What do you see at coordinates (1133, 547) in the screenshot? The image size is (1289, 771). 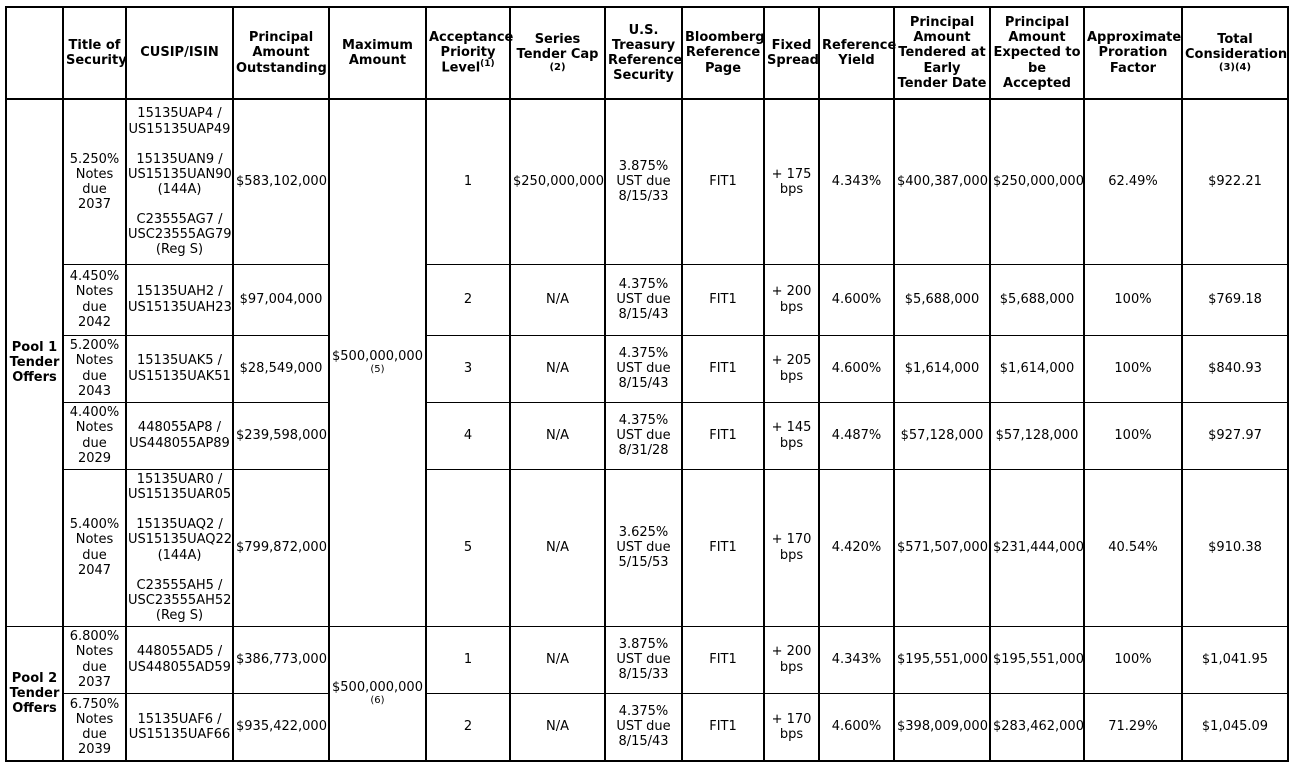 I see `cell-proration-factor: 40.54%` at bounding box center [1133, 547].